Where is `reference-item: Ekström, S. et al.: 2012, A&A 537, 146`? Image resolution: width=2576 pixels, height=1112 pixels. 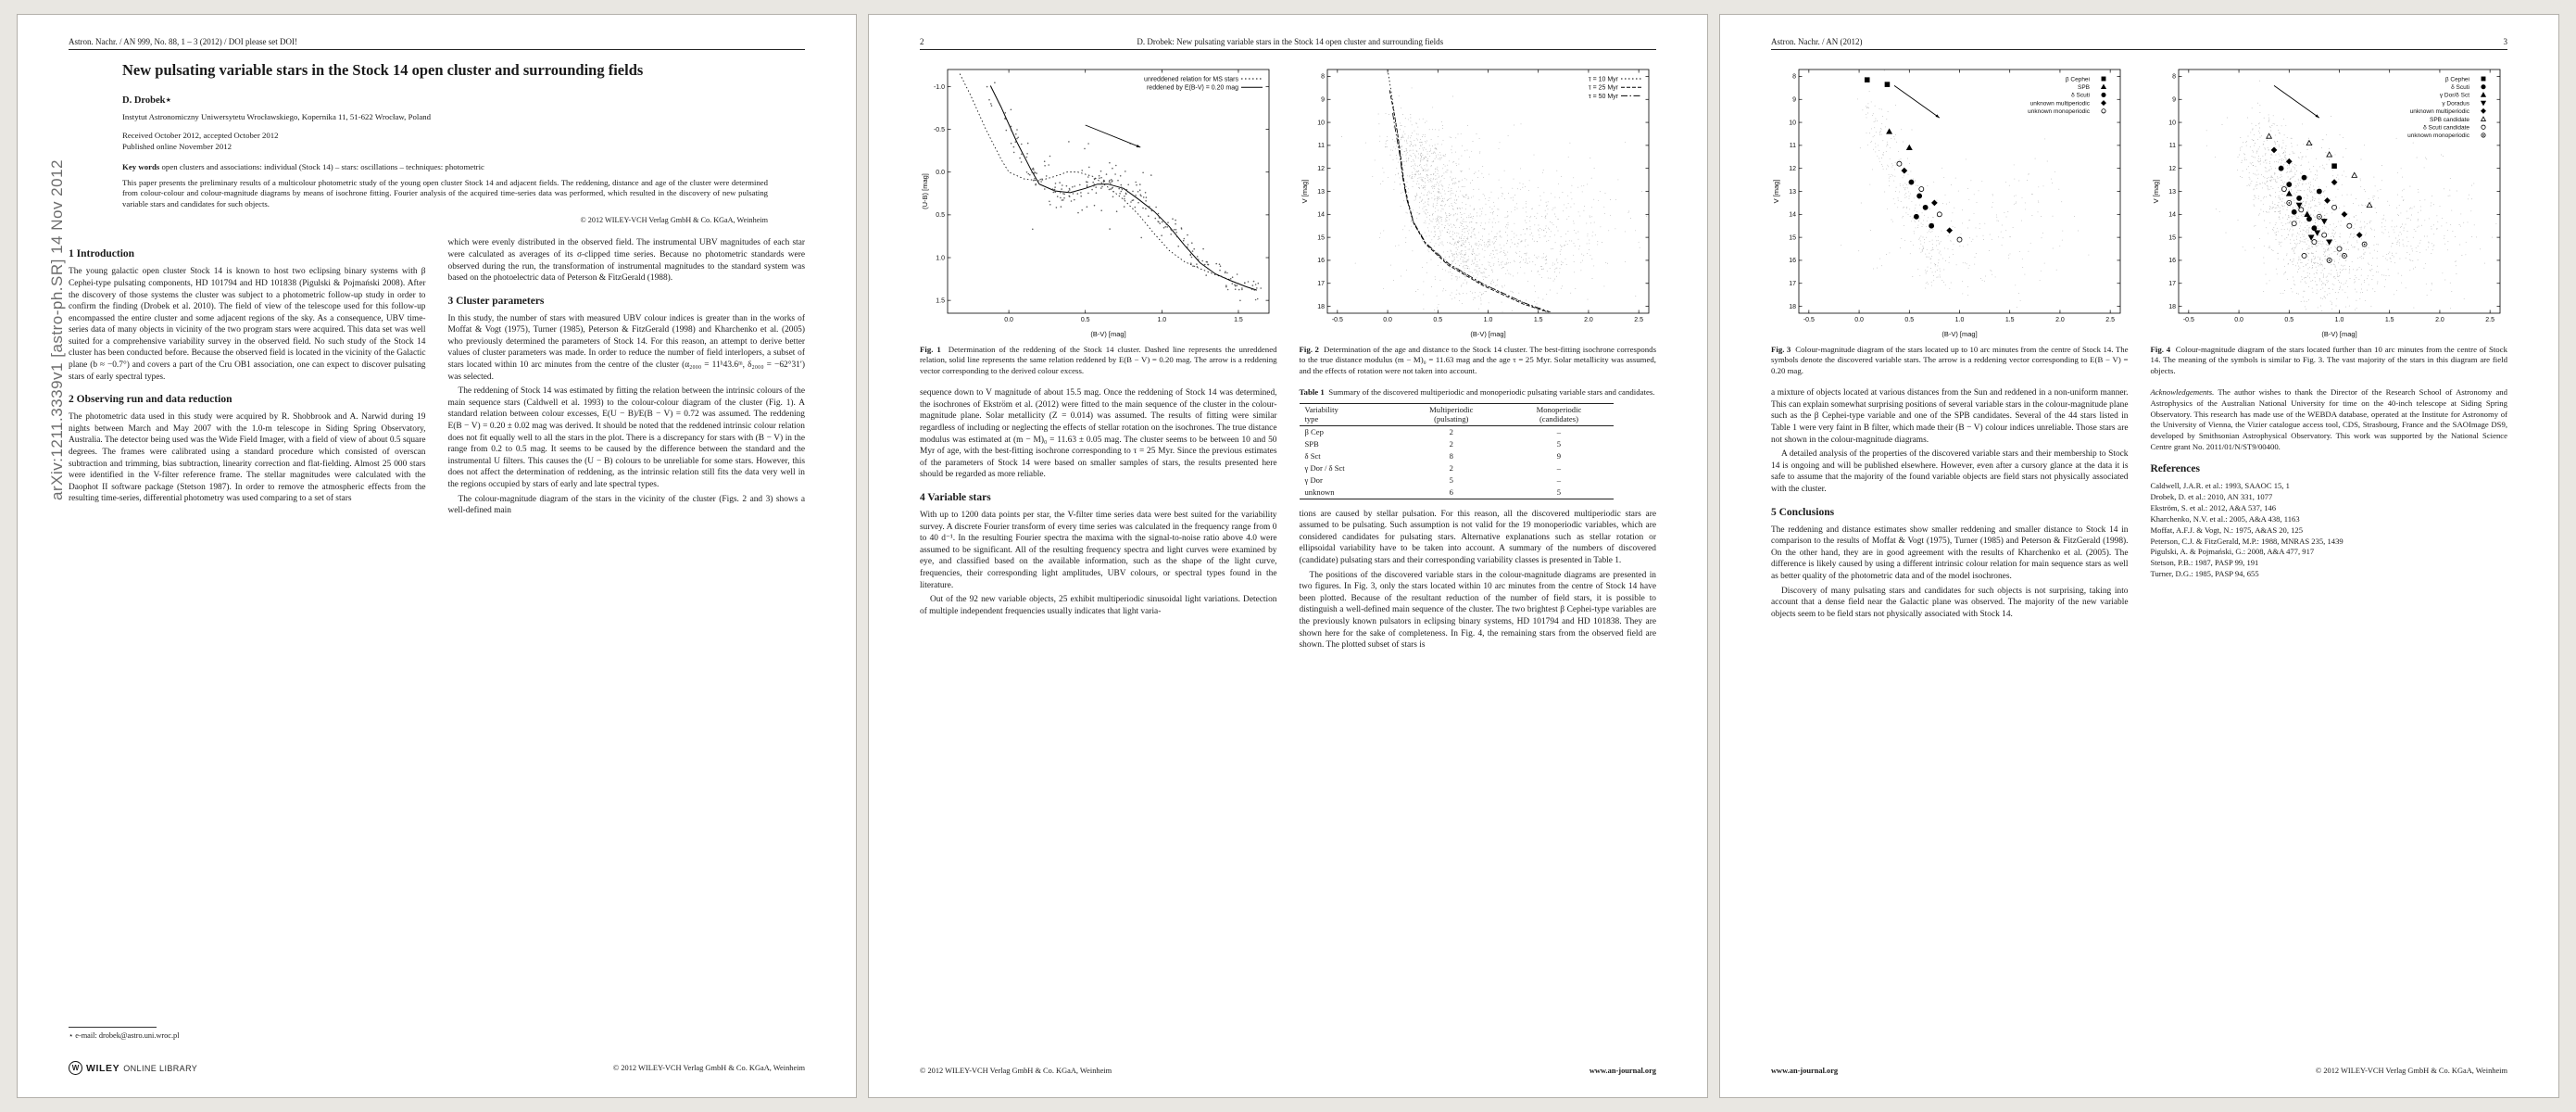 reference-item: Ekström, S. et al.: 2012, A&A 537, 146 is located at coordinates (2213, 507).